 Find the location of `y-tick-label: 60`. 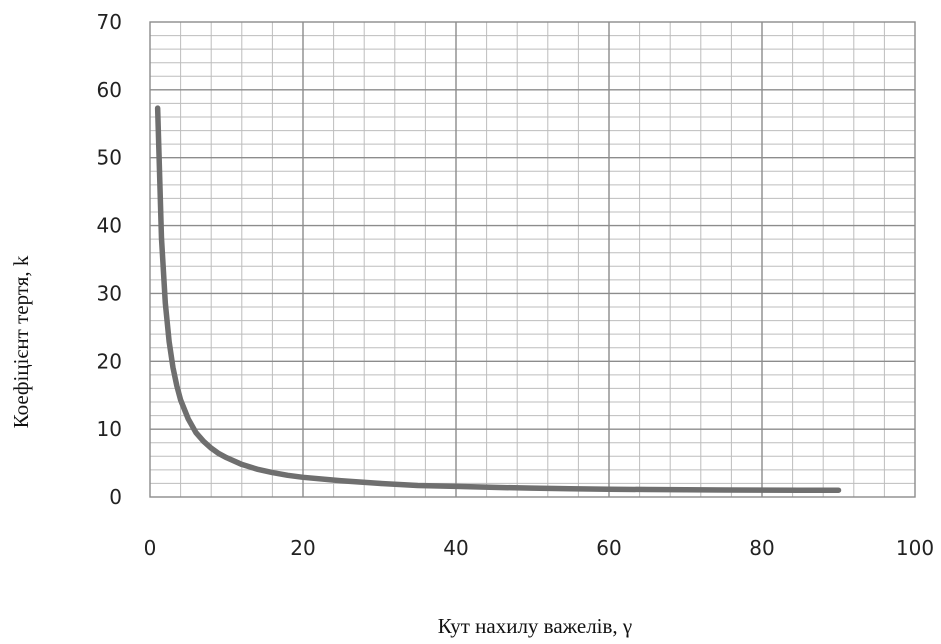

y-tick-label: 60 is located at coordinates (109, 90).